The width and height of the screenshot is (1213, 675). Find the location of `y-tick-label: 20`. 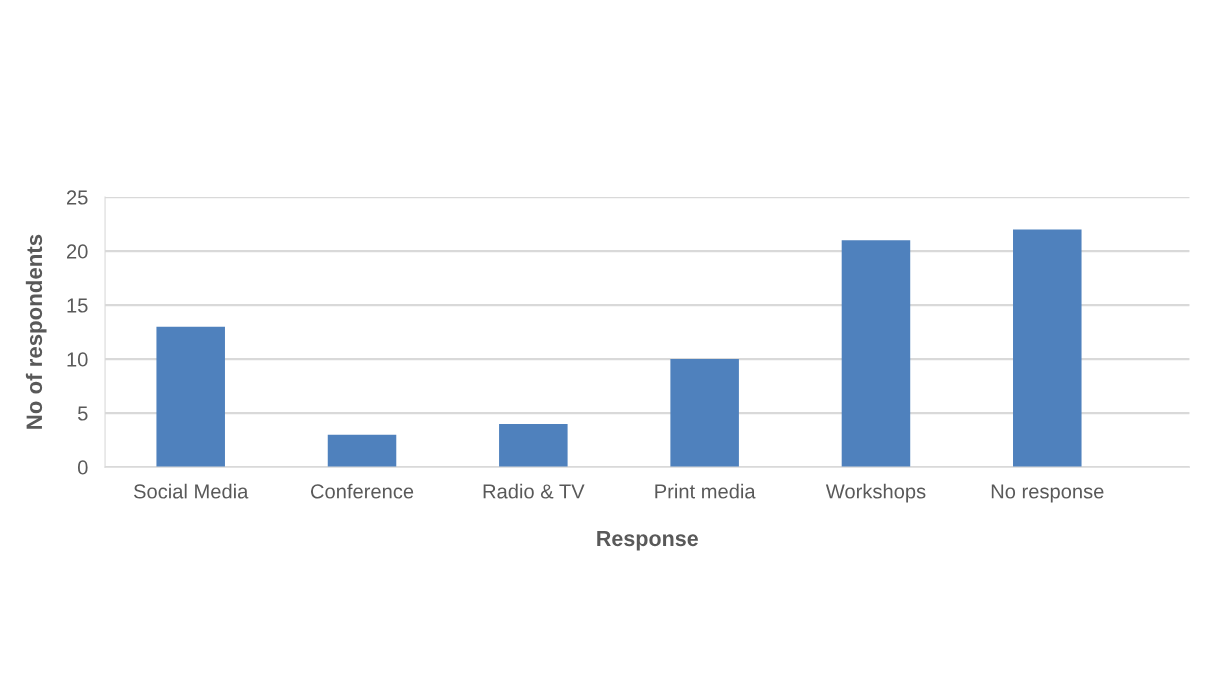

y-tick-label: 20 is located at coordinates (77, 251).